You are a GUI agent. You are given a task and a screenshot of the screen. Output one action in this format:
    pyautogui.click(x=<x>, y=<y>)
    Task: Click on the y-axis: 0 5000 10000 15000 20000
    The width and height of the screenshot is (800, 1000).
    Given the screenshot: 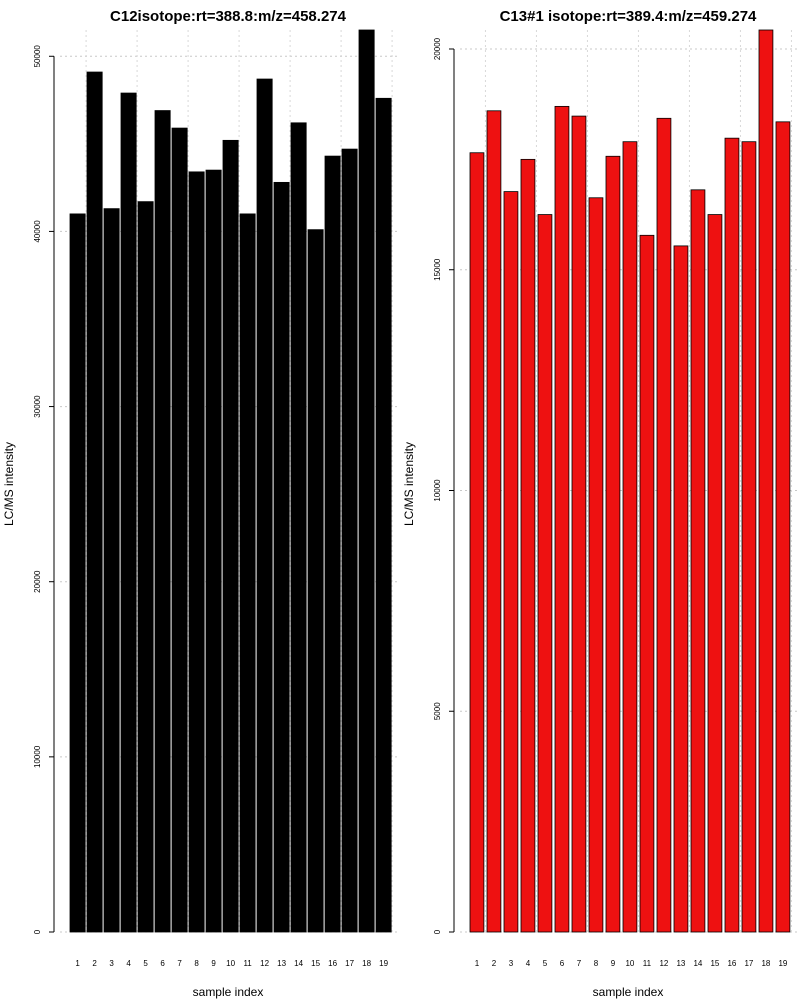 What is the action you would take?
    pyautogui.click(x=444, y=485)
    